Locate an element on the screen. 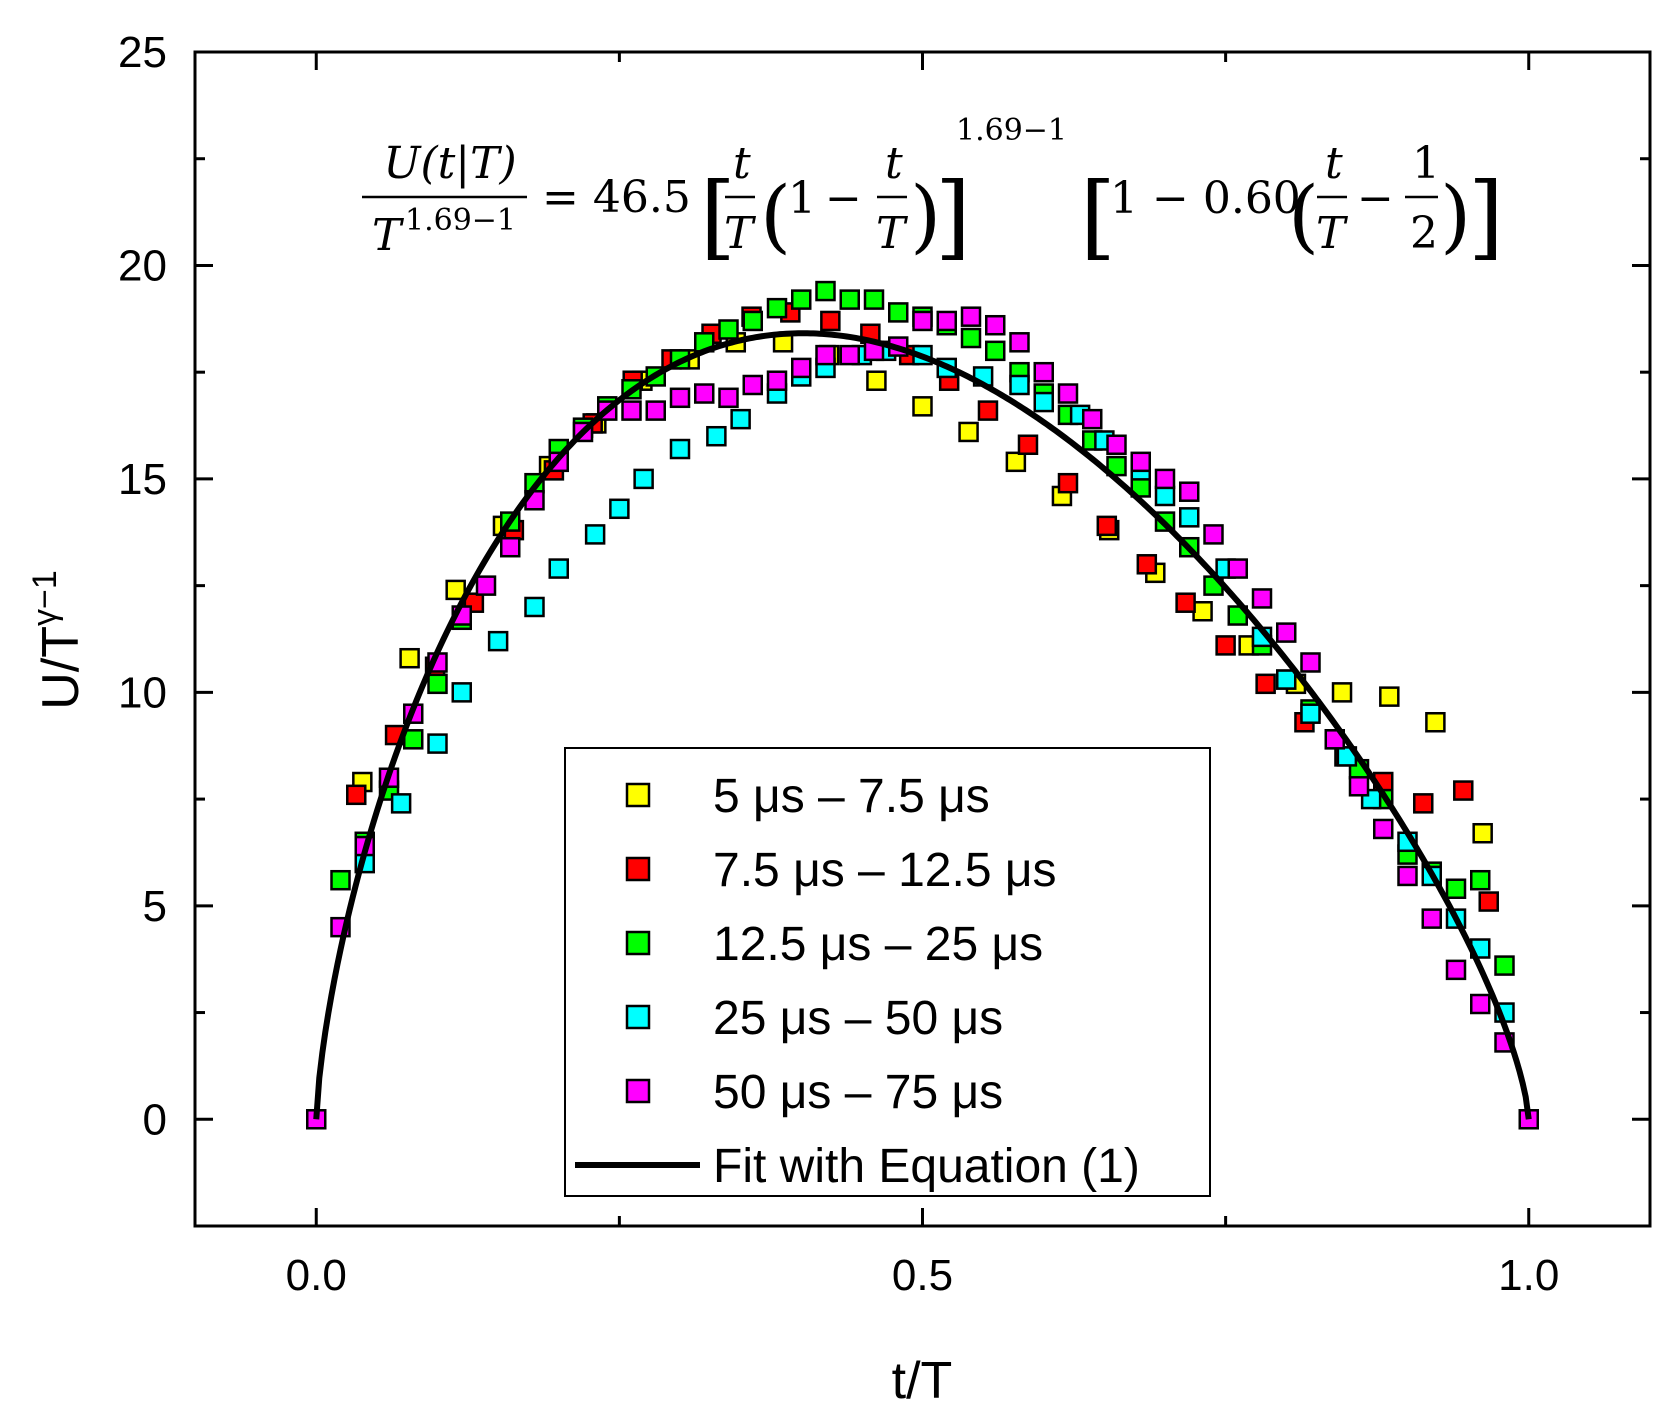 Image resolution: width=1677 pixels, height=1419 pixels. legend-label-fit: Fit with Equation (1) is located at coordinates (926, 1166).